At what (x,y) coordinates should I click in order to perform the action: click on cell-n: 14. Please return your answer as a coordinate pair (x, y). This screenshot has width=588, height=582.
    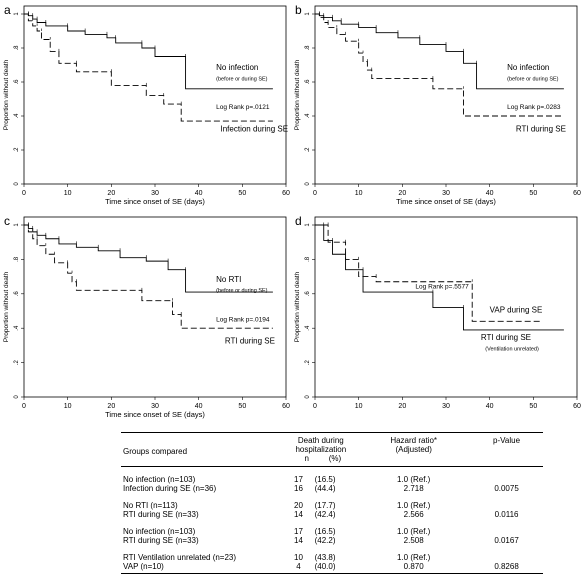
    Looking at the image, I should click on (298, 540).